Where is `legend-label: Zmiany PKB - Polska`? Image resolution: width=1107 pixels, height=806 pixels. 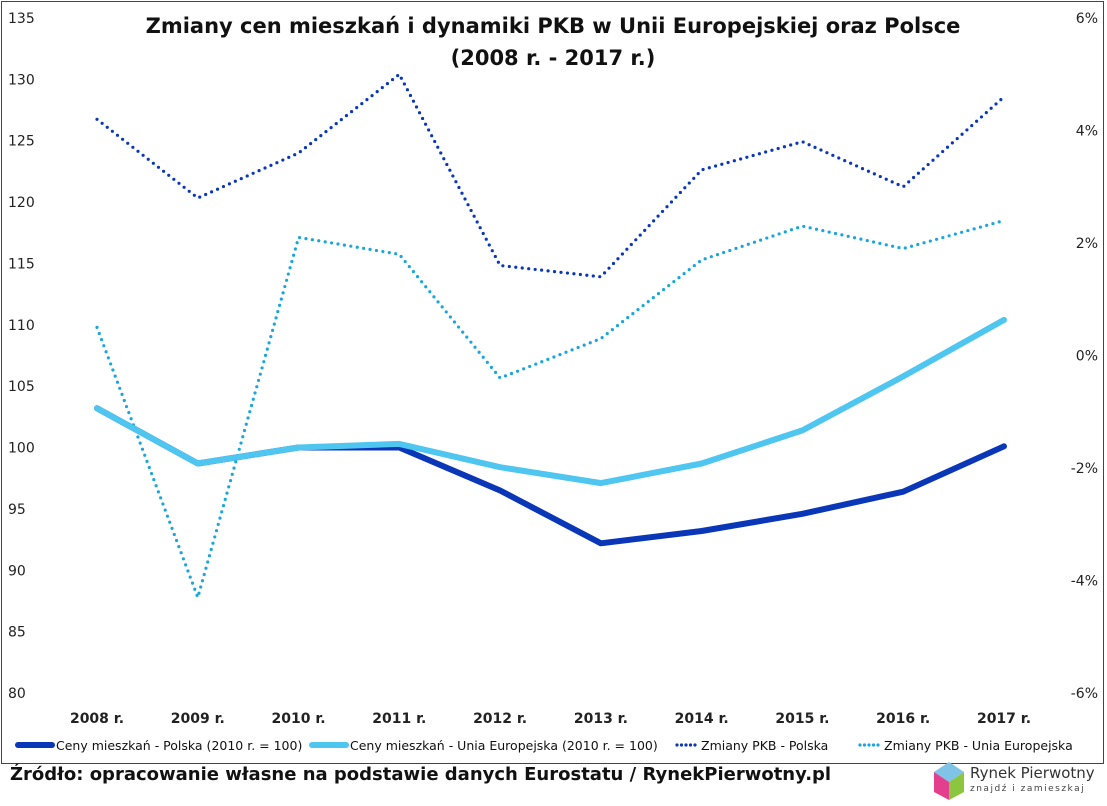
legend-label: Zmiany PKB - Polska is located at coordinates (764, 745).